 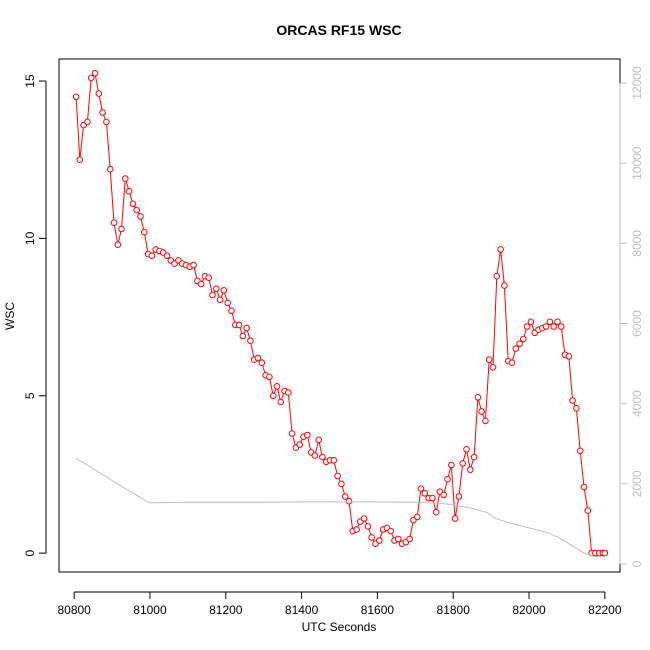 I want to click on y-tick-label: 5, so click(x=30, y=395).